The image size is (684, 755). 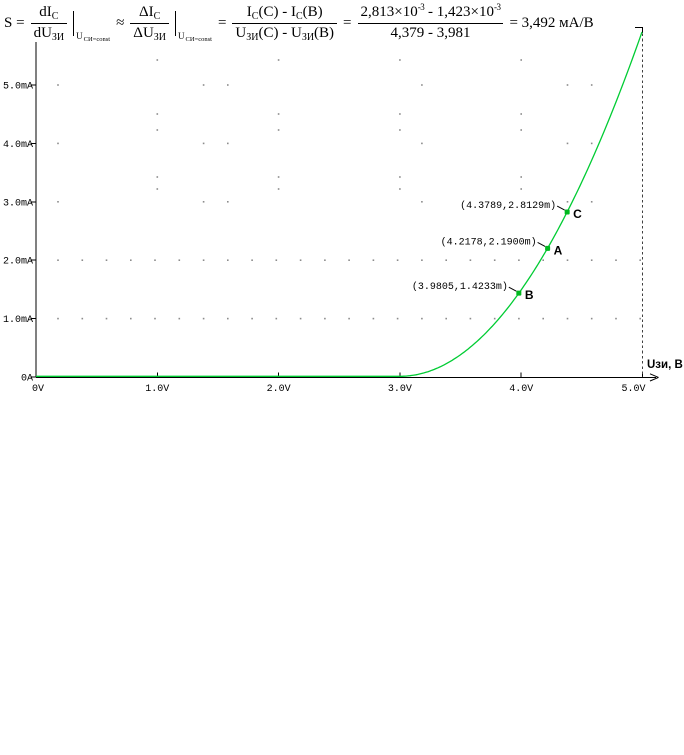 I want to click on point-letter: C, so click(x=577, y=214).